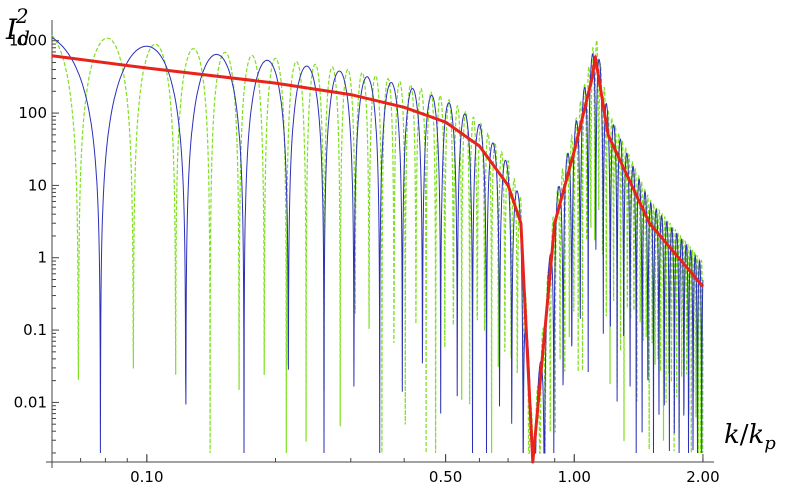 The image size is (789, 491). What do you see at coordinates (574, 477) in the screenshot?
I see `x-tick-label: 1.00` at bounding box center [574, 477].